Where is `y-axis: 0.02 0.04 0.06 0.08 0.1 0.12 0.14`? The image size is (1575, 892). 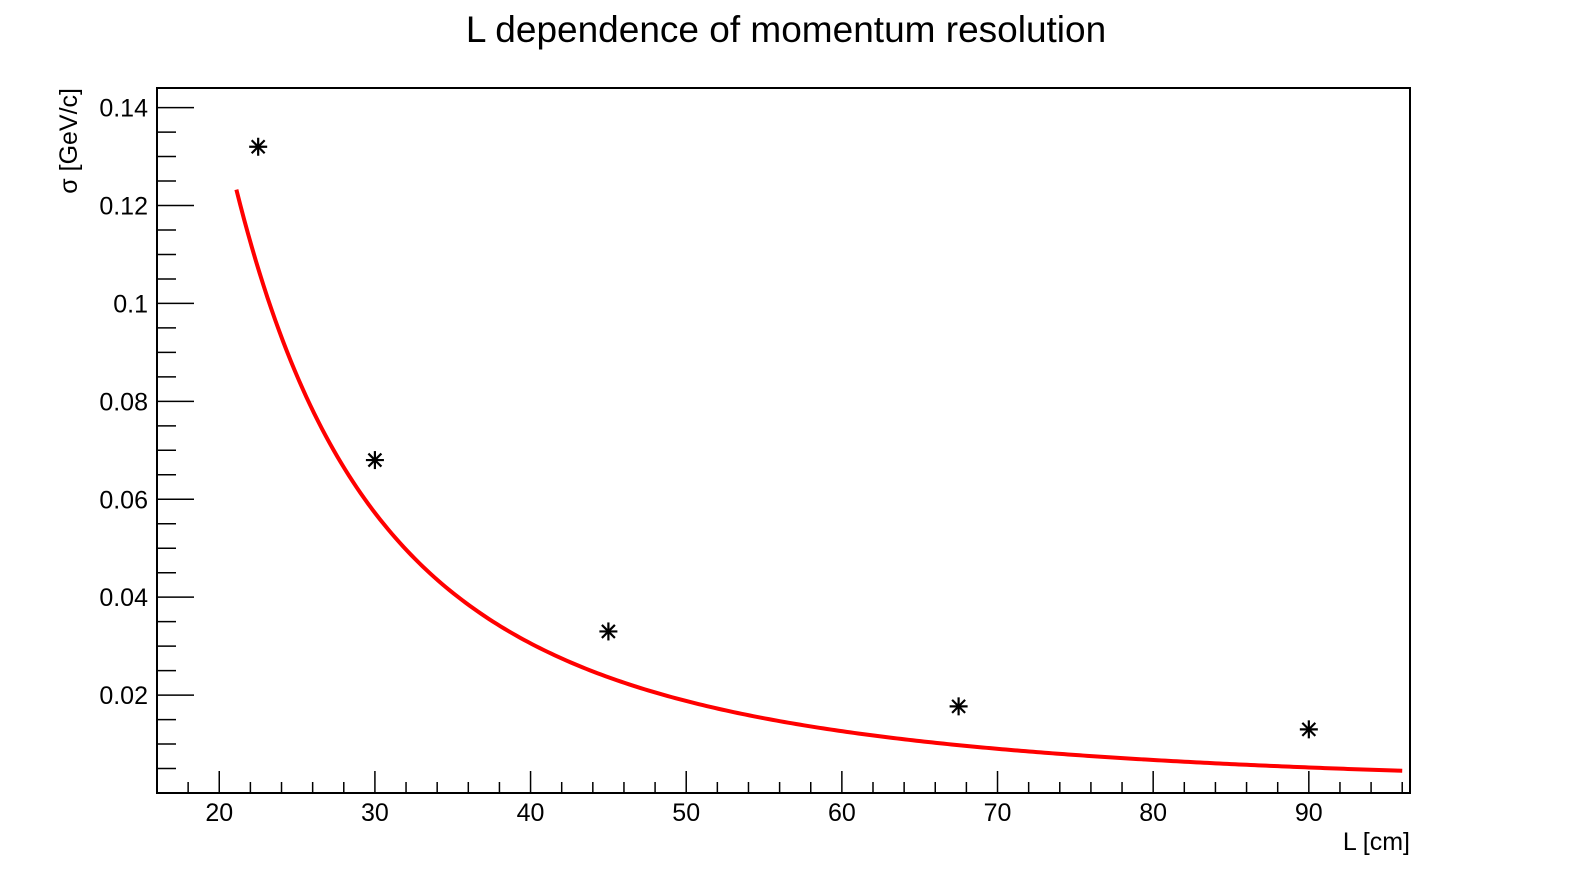
y-axis: 0.02 0.04 0.06 0.08 0.1 0.12 0.14 is located at coordinates (146, 432).